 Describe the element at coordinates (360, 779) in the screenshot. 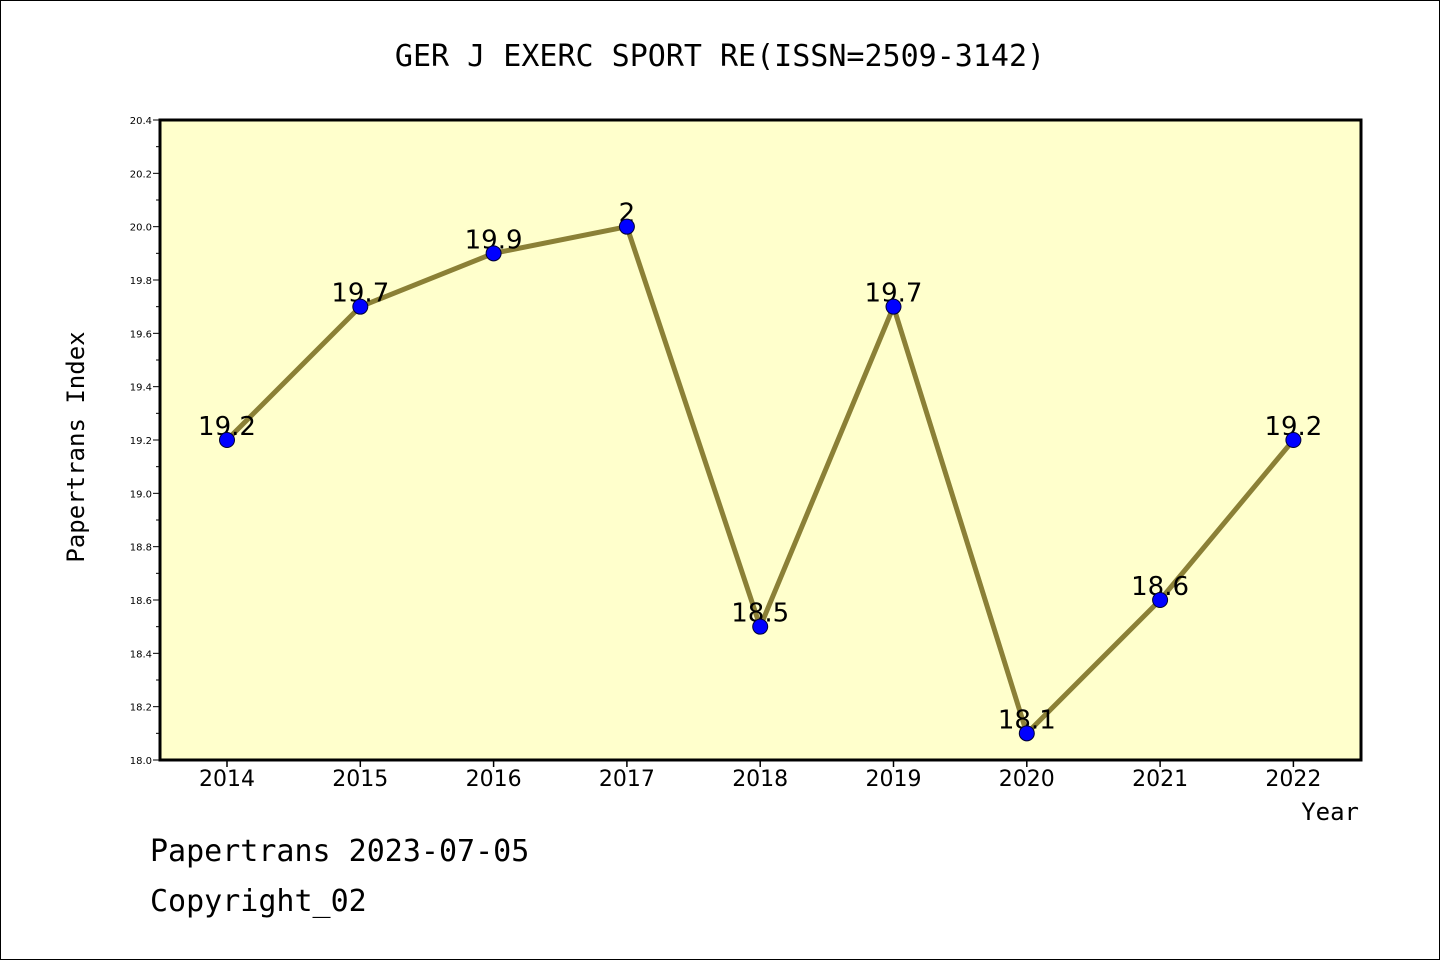

I see `x-tick-label: 2015` at that location.